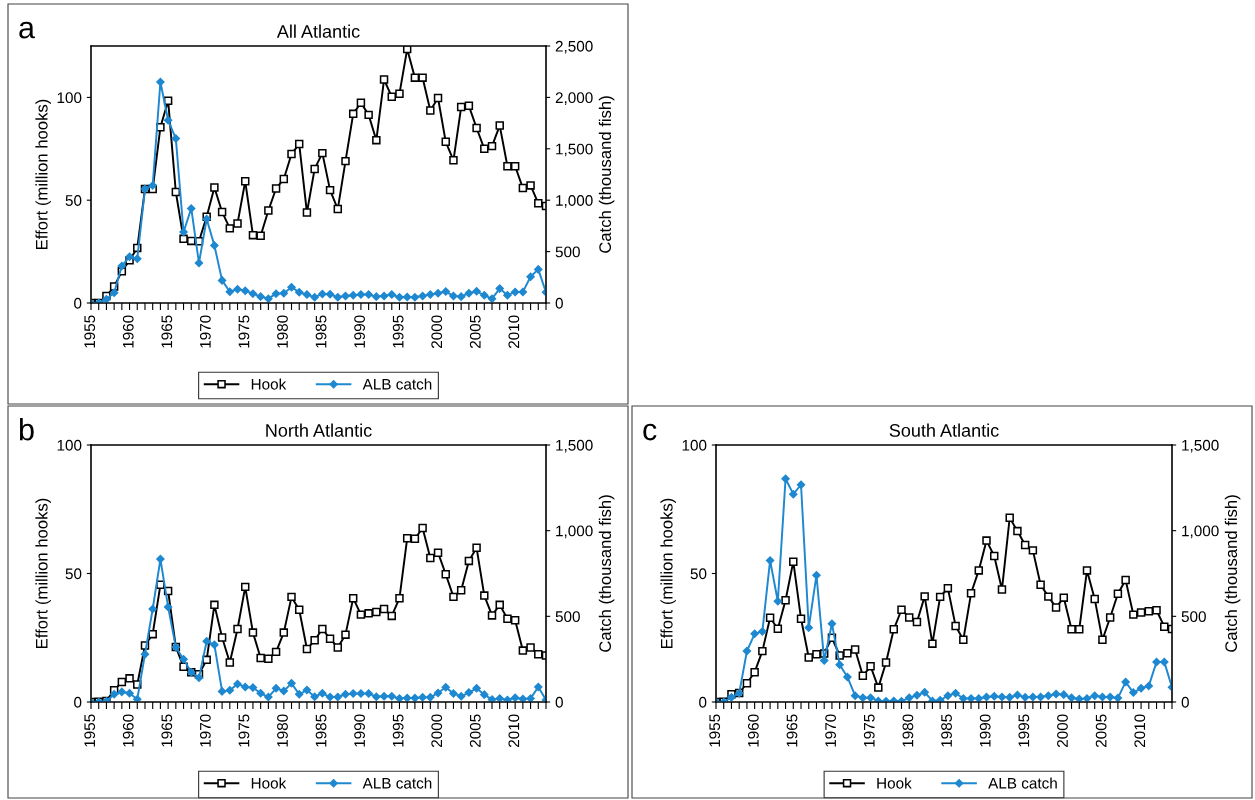 The image size is (1255, 800). Describe the element at coordinates (26, 429) in the screenshot. I see `text: b` at that location.